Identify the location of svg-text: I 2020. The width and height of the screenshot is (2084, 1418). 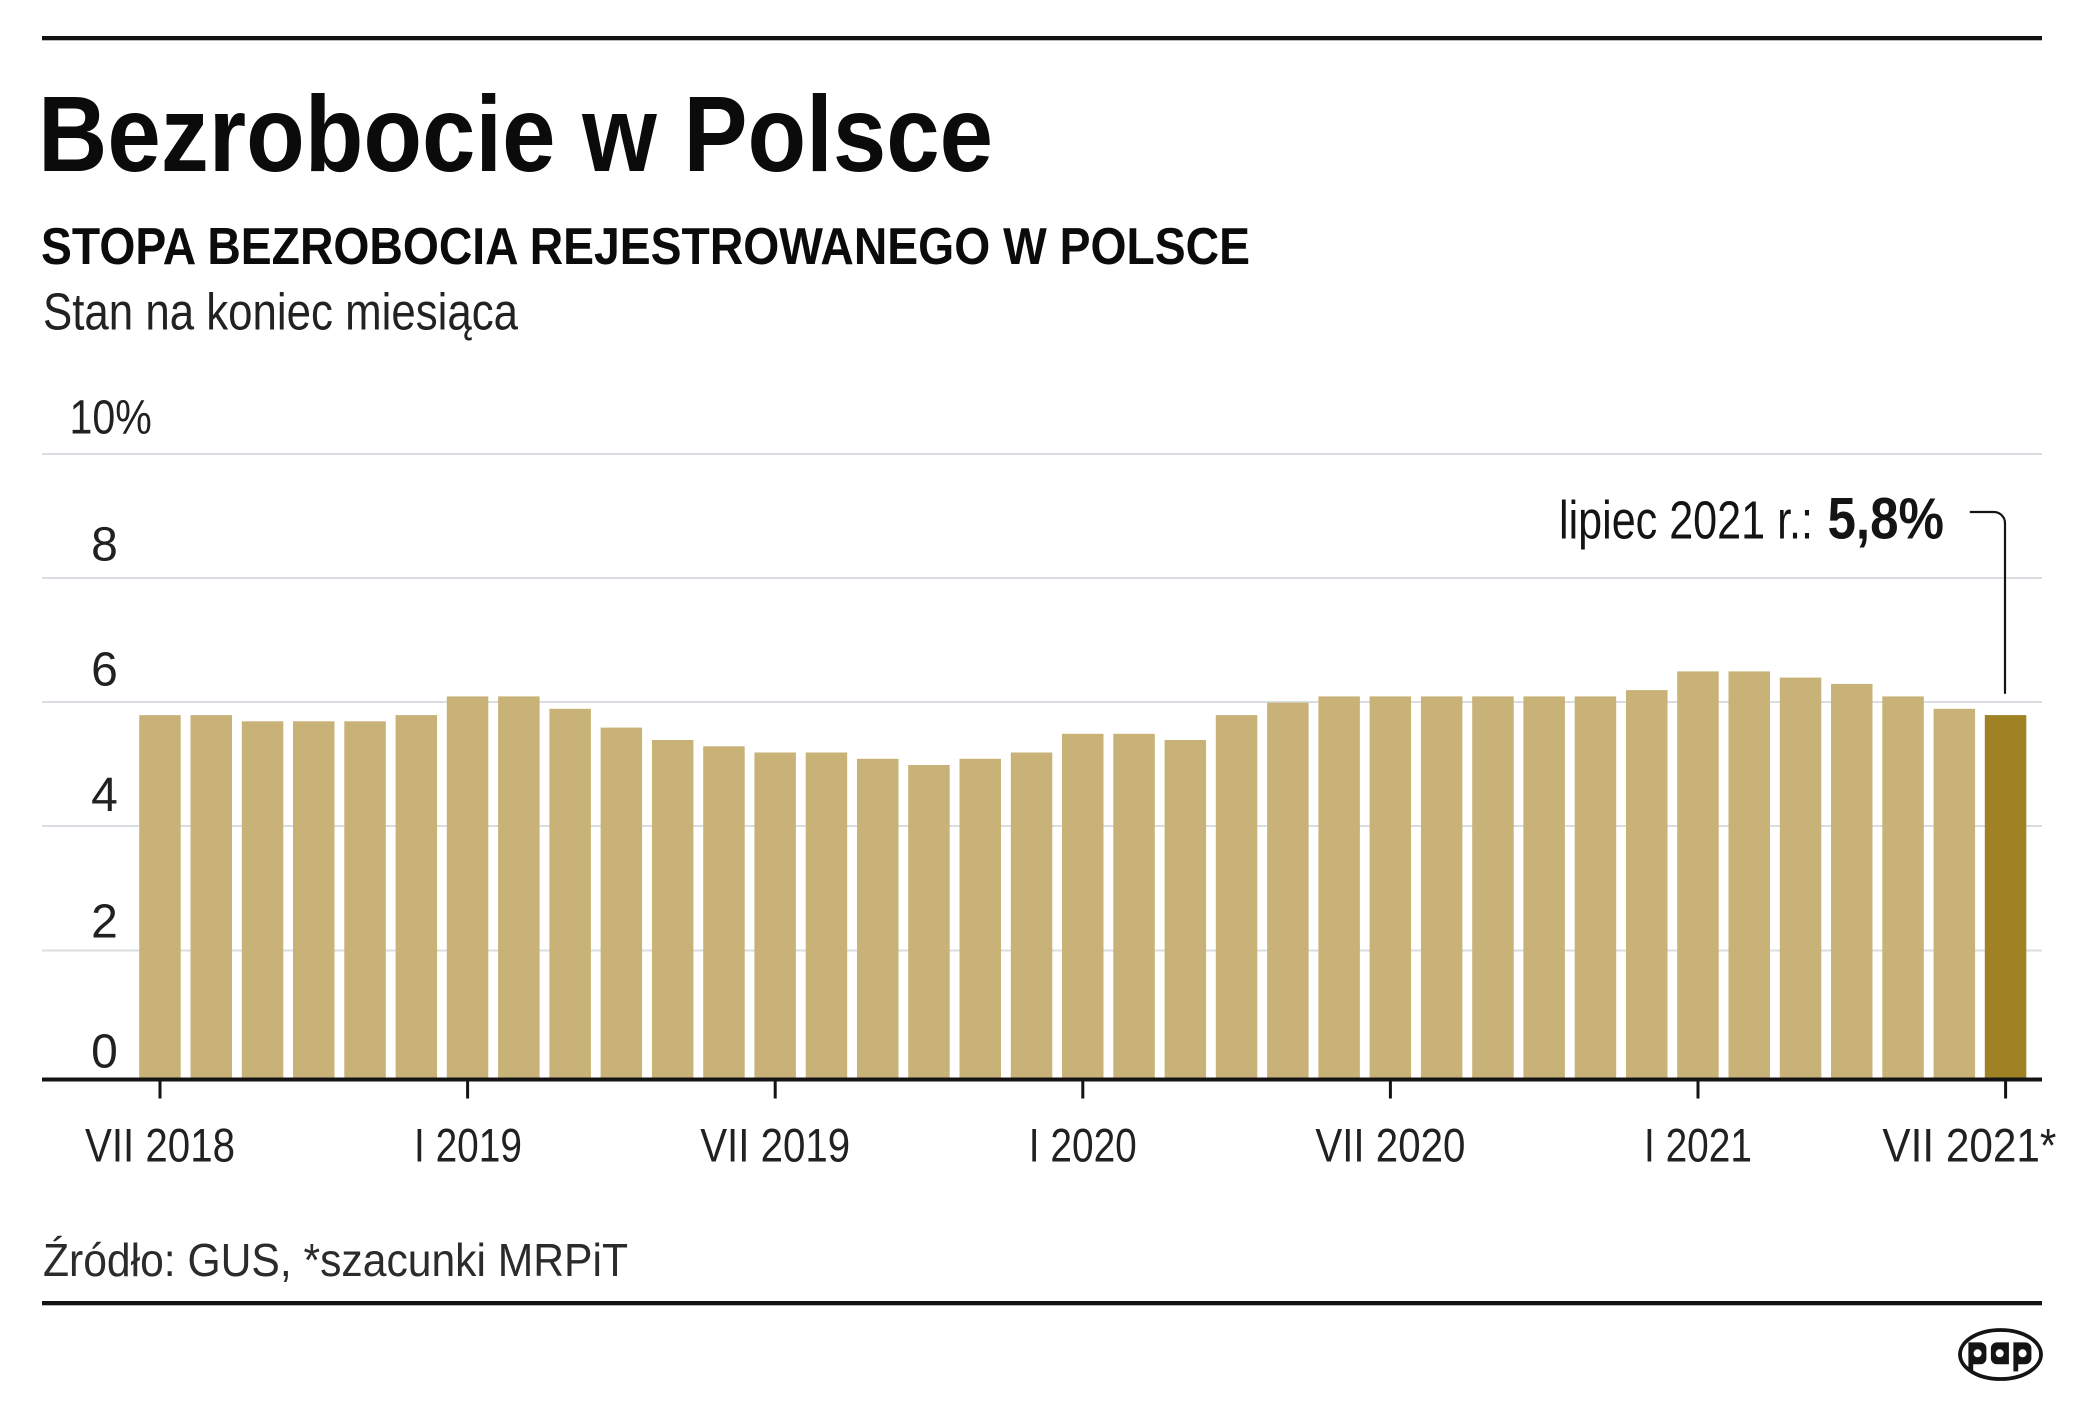
(1083, 1145).